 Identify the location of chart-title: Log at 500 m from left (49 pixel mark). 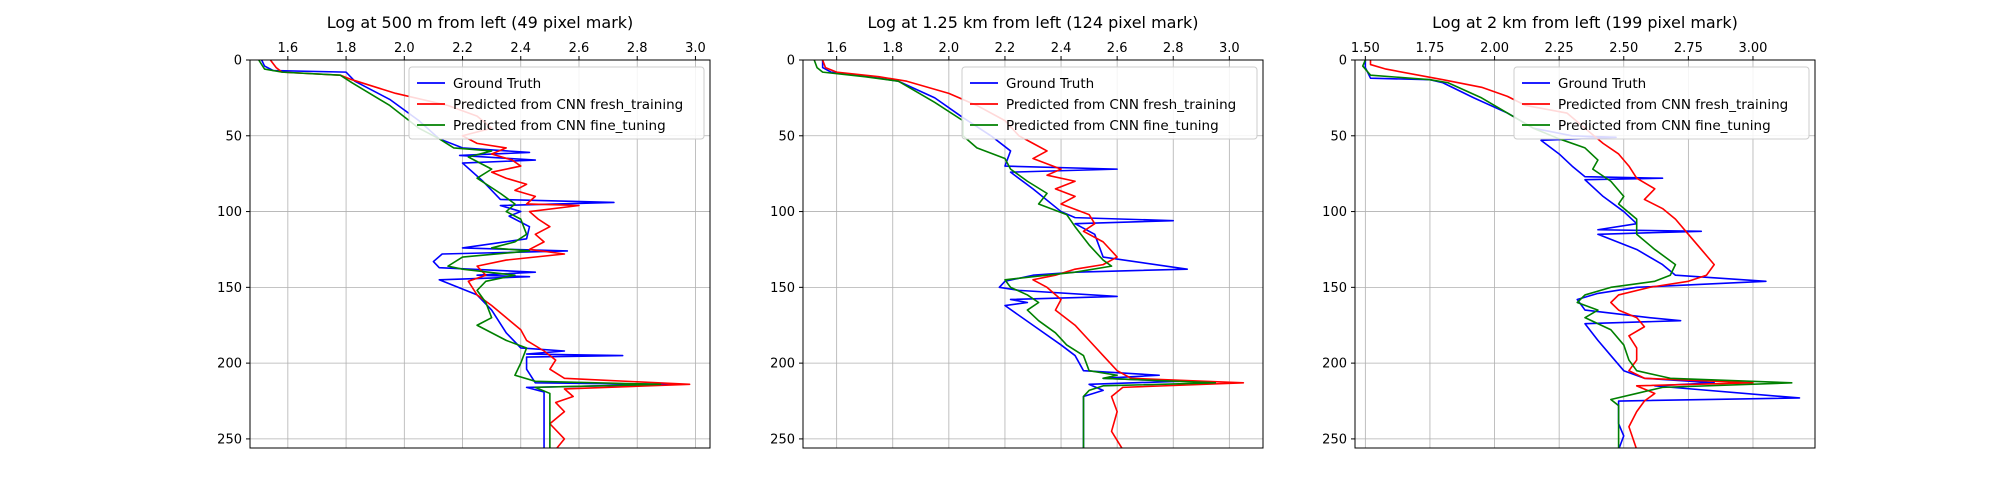
(480, 22).